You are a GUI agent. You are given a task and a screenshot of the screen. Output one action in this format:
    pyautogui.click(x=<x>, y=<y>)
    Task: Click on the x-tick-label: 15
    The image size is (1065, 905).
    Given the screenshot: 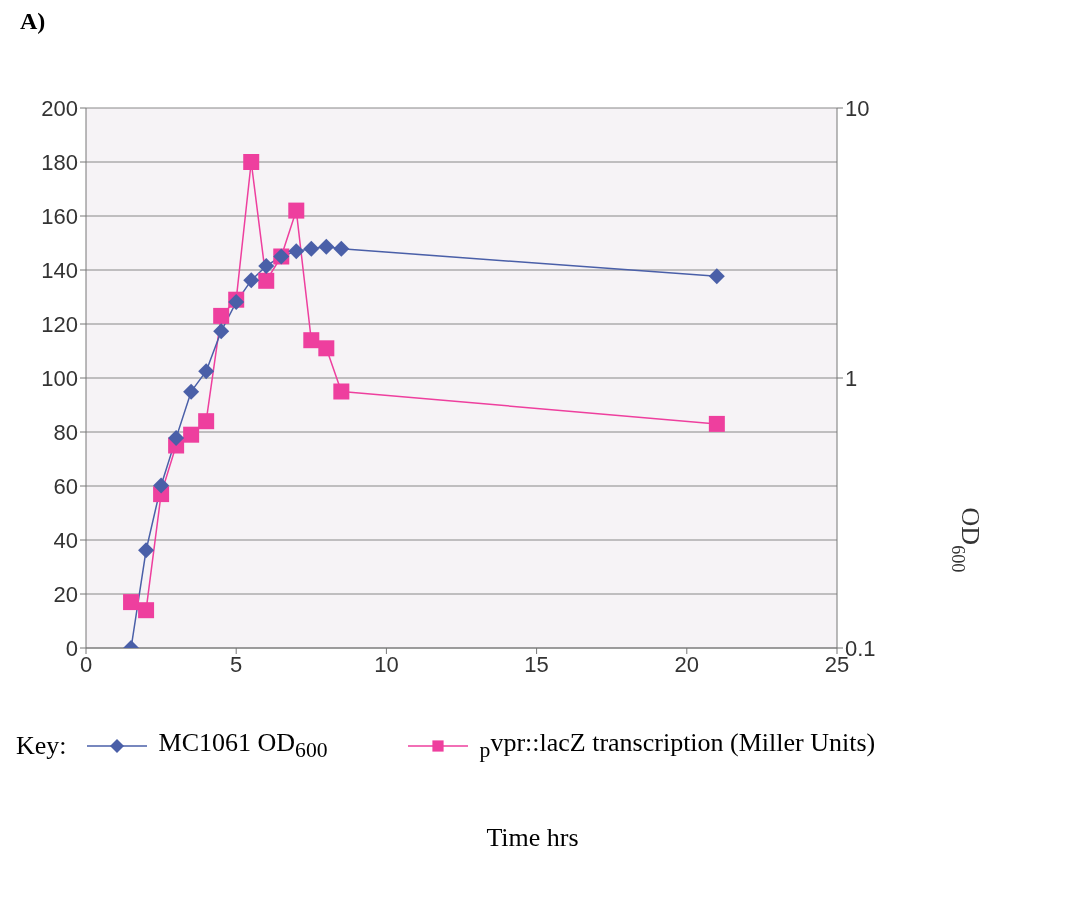 What is the action you would take?
    pyautogui.click(x=536, y=664)
    